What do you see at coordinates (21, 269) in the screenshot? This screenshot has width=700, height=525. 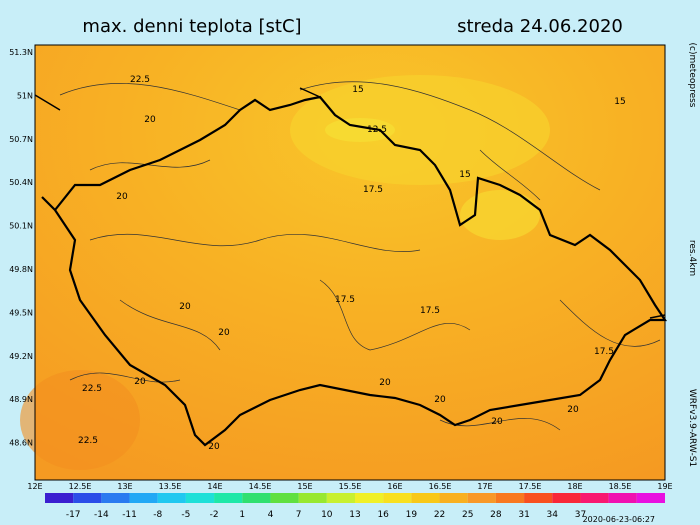 I see `lat-label: 49.8N` at bounding box center [21, 269].